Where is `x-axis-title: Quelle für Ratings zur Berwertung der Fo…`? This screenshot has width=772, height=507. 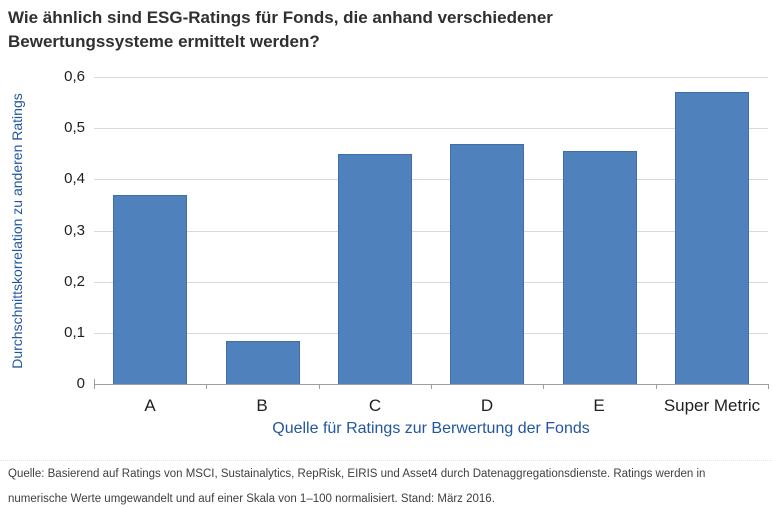
x-axis-title: Quelle für Ratings zur Berwertung der Fo… is located at coordinates (431, 428).